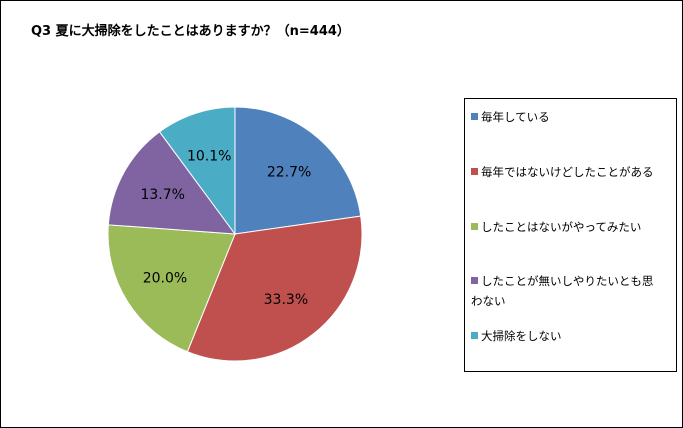 The width and height of the screenshot is (683, 428). Describe the element at coordinates (571, 336) in the screenshot. I see `legend-item: 大掃除をしない` at that location.